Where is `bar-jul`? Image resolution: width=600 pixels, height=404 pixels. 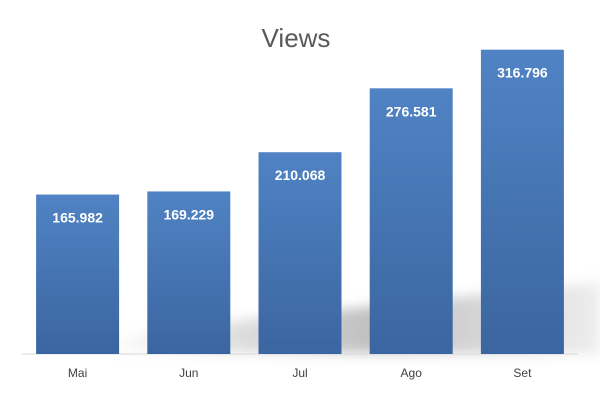 bar-jul is located at coordinates (300, 253).